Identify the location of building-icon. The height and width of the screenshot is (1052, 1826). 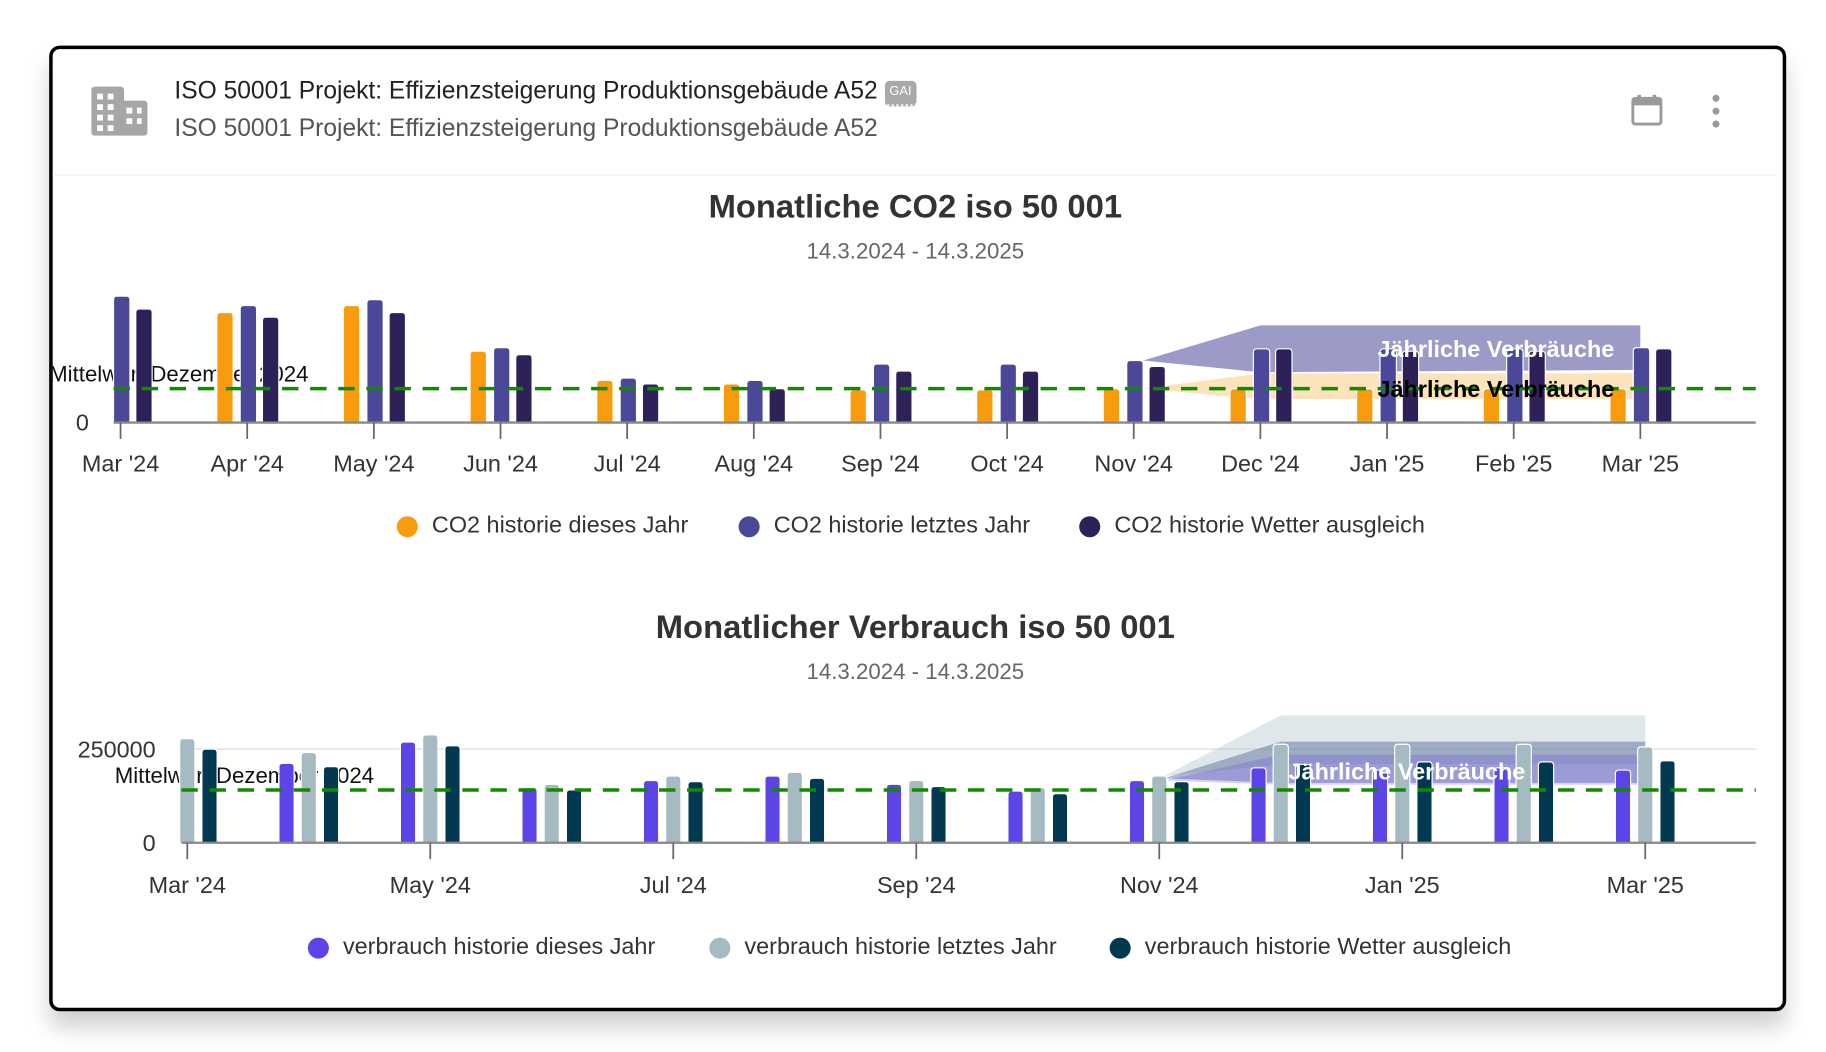
(119, 111).